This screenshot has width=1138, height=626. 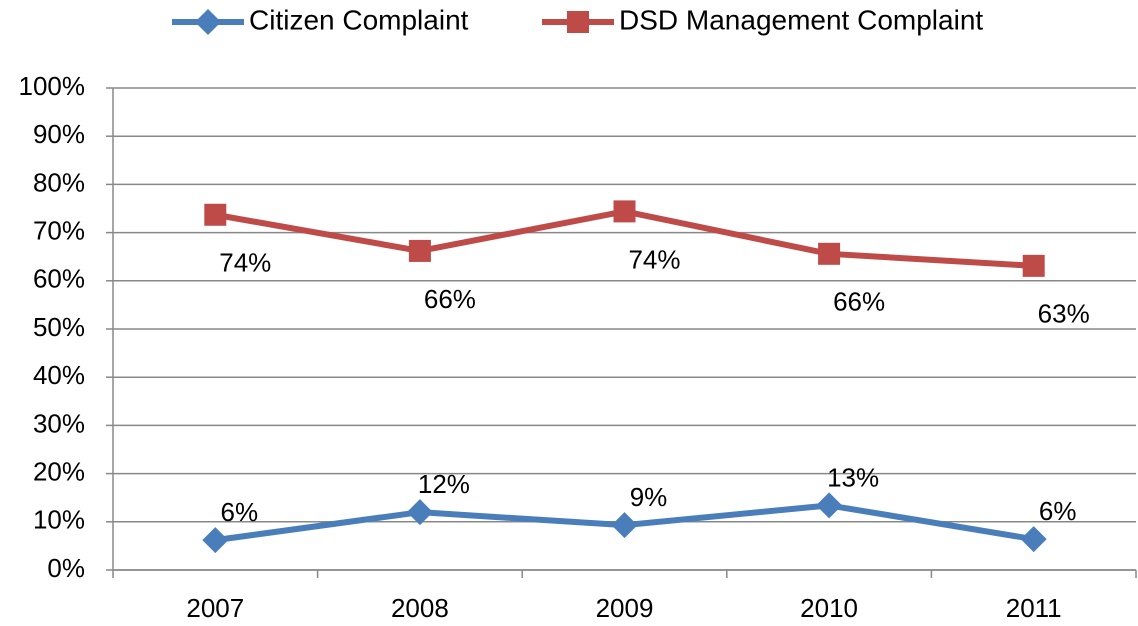 I want to click on x-tick-label: 2010, so click(x=829, y=608).